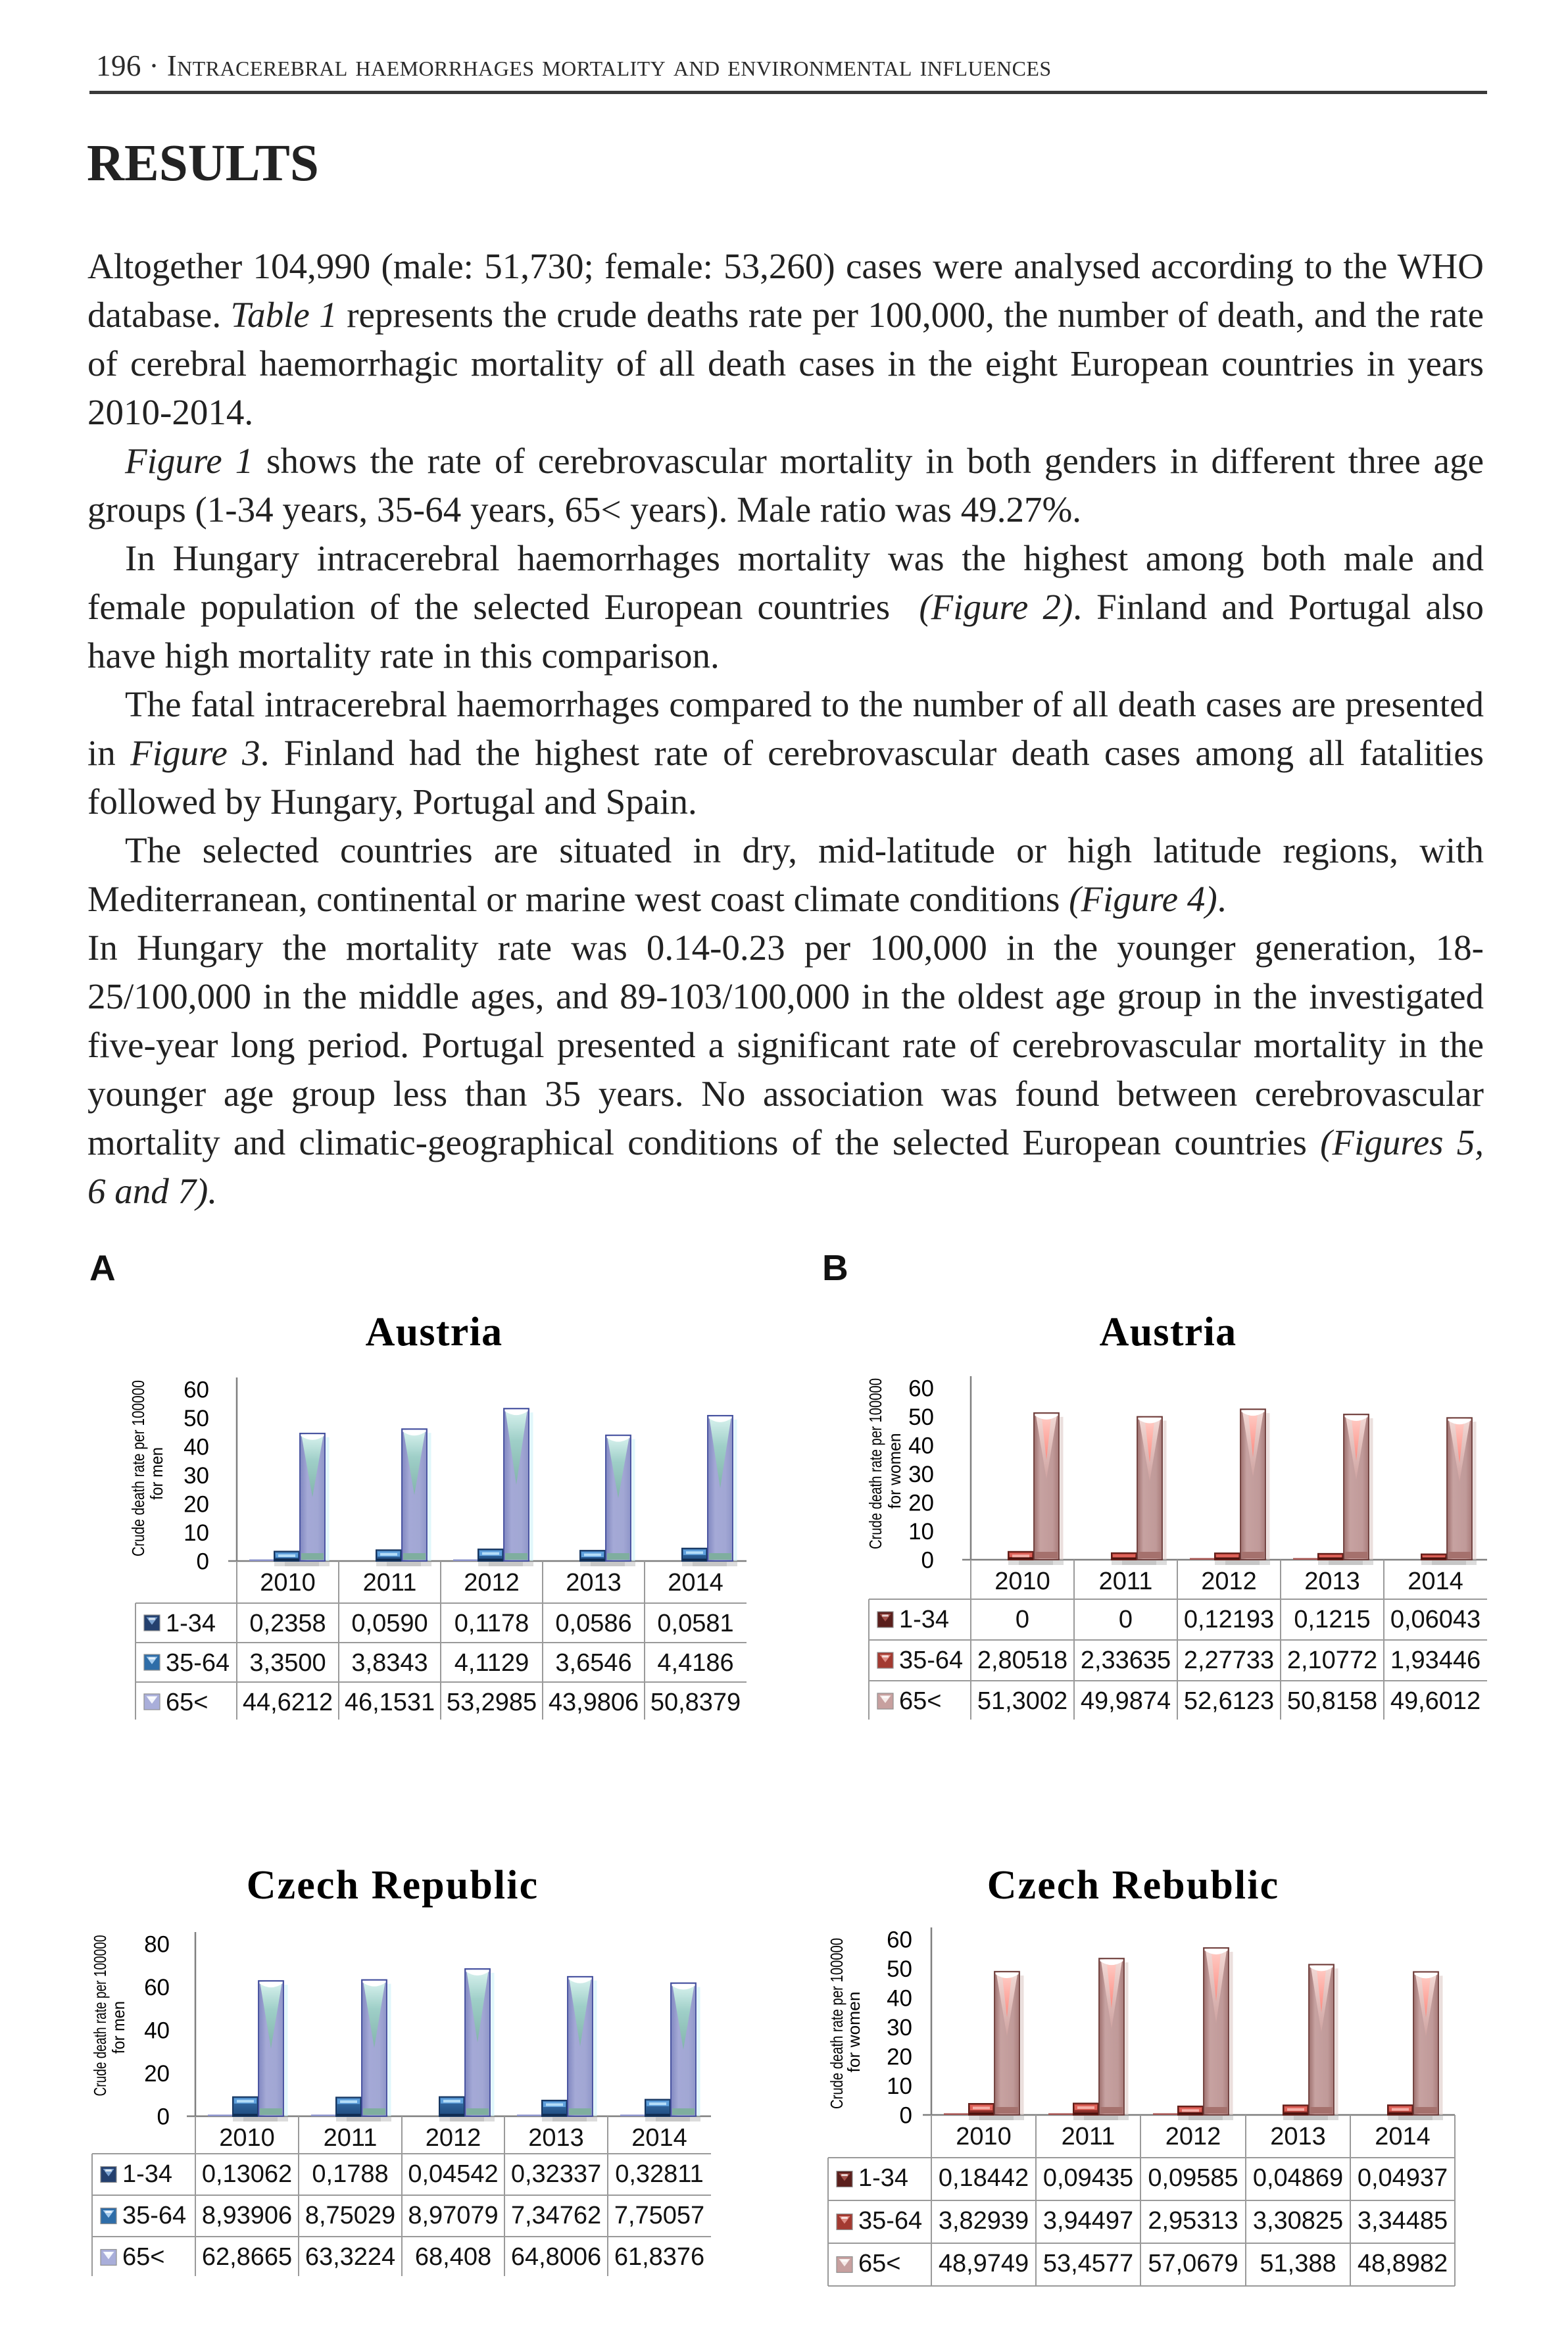 The width and height of the screenshot is (1568, 2332). Describe the element at coordinates (696, 1702) in the screenshot. I see `svg-text: 50,8379` at that location.